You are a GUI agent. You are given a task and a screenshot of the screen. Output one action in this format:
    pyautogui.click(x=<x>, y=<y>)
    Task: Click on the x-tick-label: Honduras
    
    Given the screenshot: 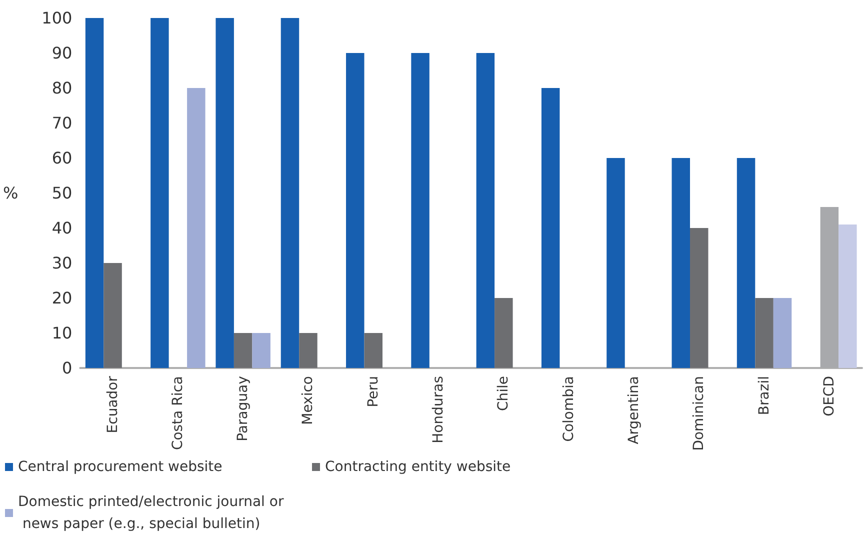 What is the action you would take?
    pyautogui.click(x=438, y=410)
    